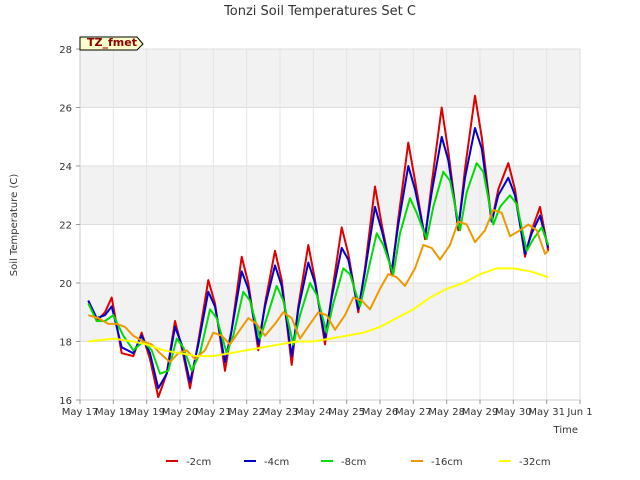  Describe the element at coordinates (413, 412) in the screenshot. I see `x-tick-label: May 27` at that location.